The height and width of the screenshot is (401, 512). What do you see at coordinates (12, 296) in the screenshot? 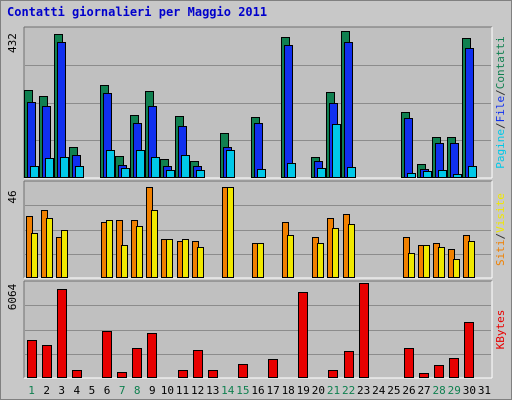
I see `y-max-label: 6064` at bounding box center [12, 296].